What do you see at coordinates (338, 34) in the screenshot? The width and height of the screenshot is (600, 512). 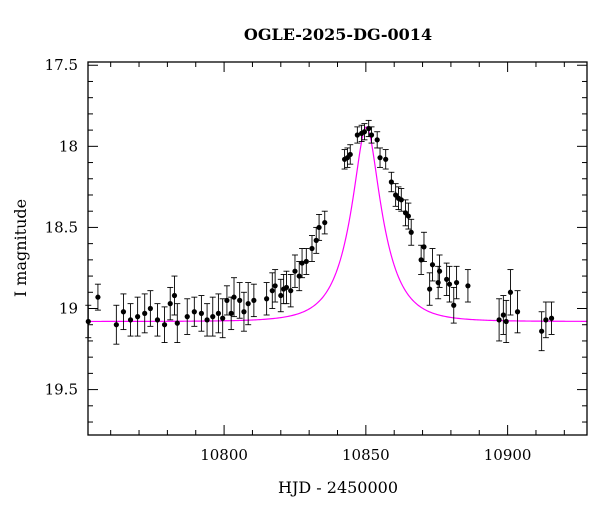 I see `chart-title: OGLE-2025-DG-0014` at bounding box center [338, 34].